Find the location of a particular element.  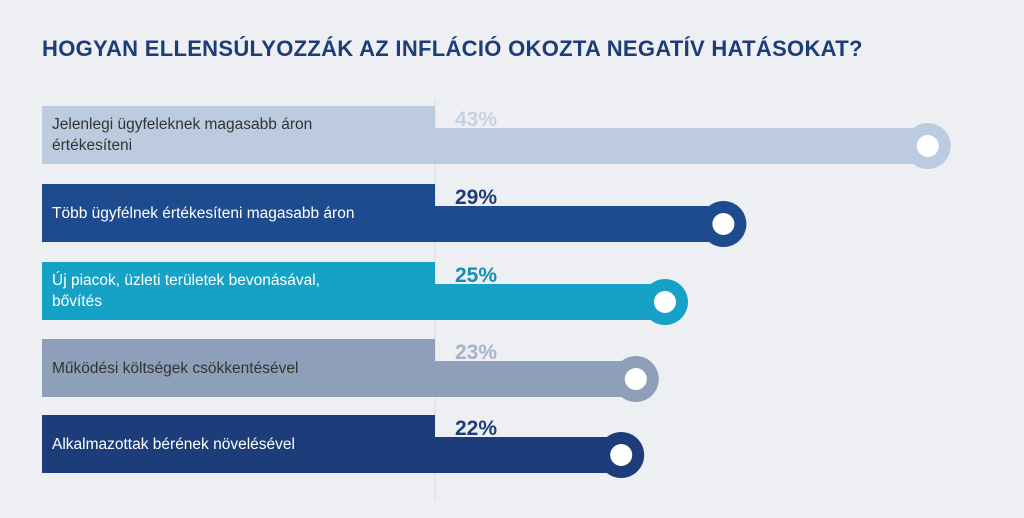

category-label: Alkalmazottak bérének növelésével is located at coordinates (238, 444).